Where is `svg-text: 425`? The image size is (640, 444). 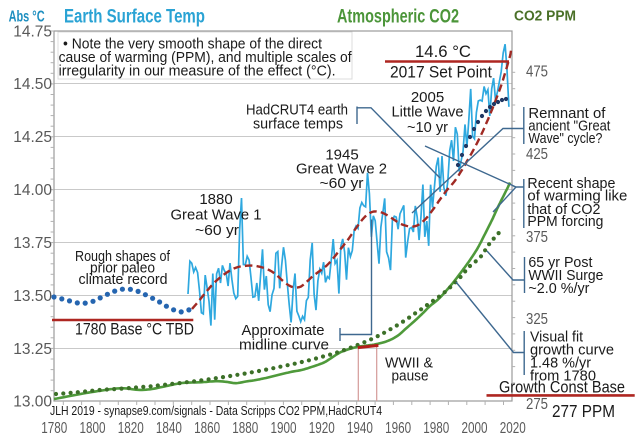 svg-text: 425 is located at coordinates (537, 154).